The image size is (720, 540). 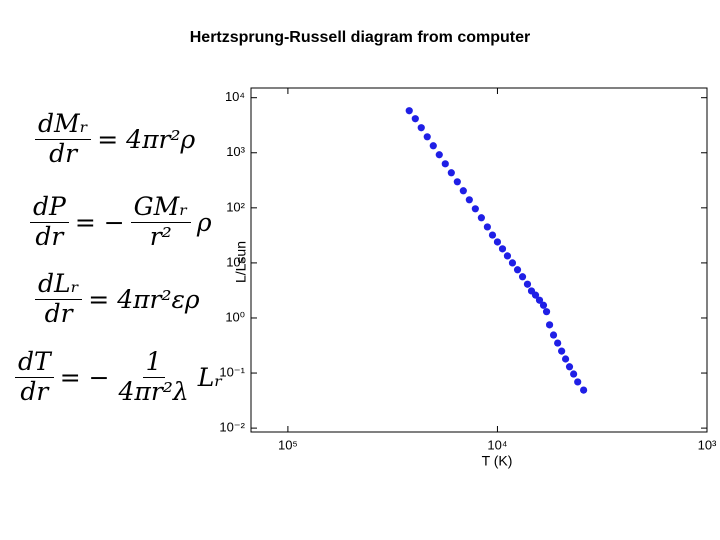 I want to click on y-tick-label: 10¹, so click(x=235, y=261).